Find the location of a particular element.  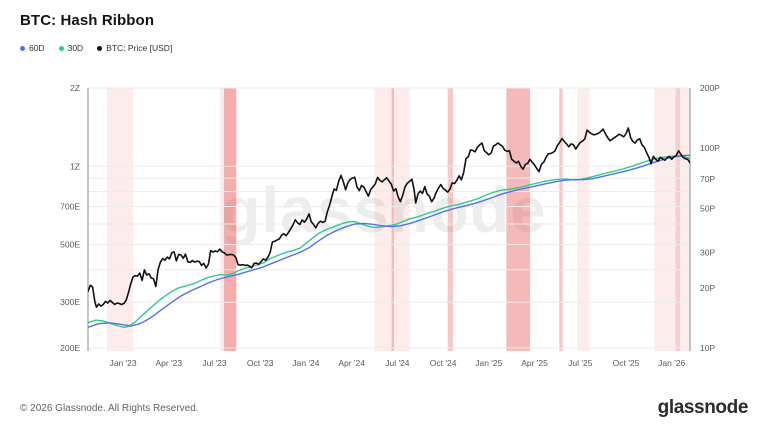

right-axis-tick-label: 50P is located at coordinates (707, 208).